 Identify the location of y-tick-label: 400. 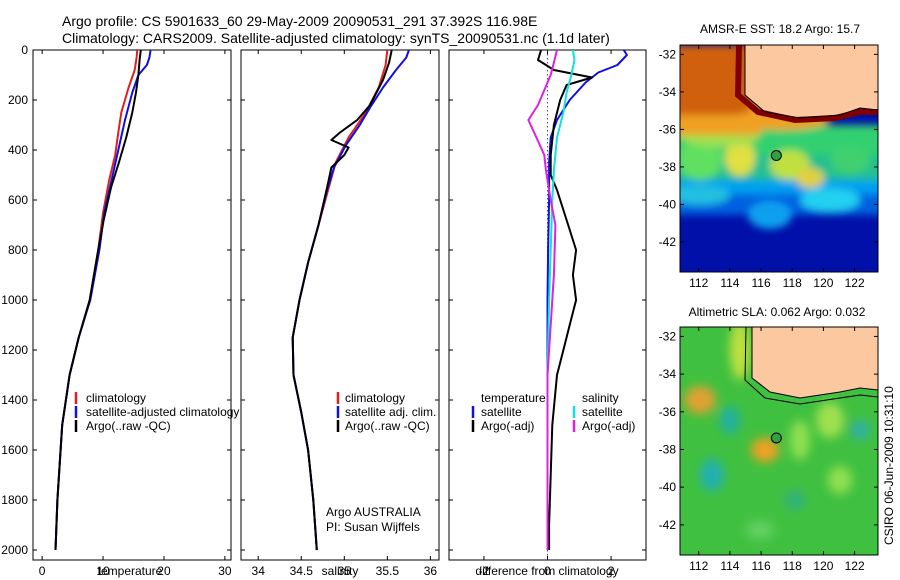
(18, 150).